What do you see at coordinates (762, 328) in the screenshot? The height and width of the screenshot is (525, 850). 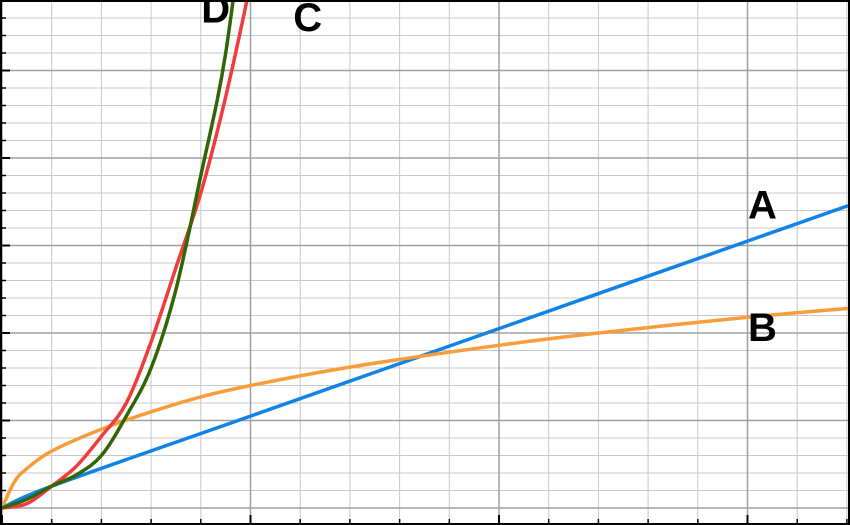 I see `curve-label-b: B` at bounding box center [762, 328].